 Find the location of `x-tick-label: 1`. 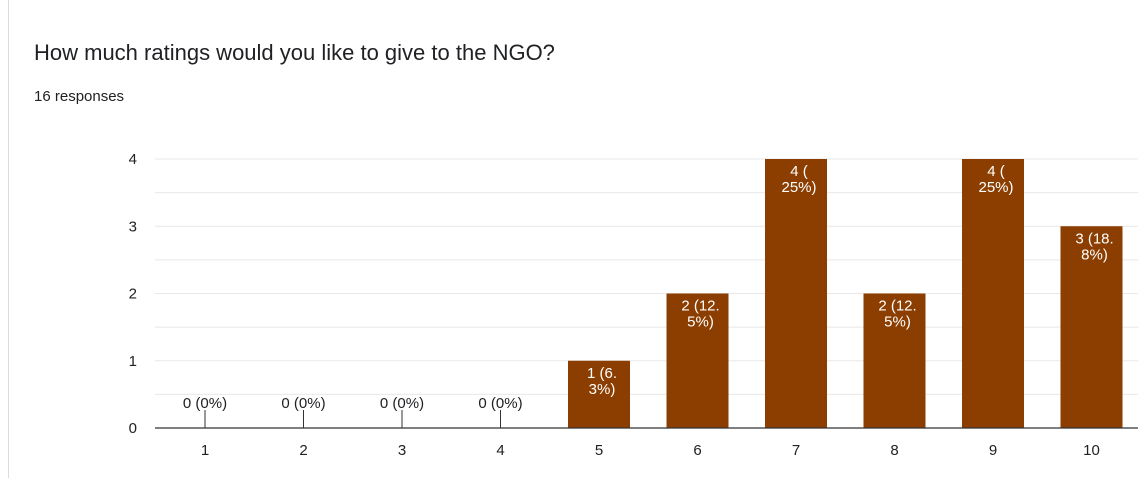

x-tick-label: 1 is located at coordinates (205, 450).